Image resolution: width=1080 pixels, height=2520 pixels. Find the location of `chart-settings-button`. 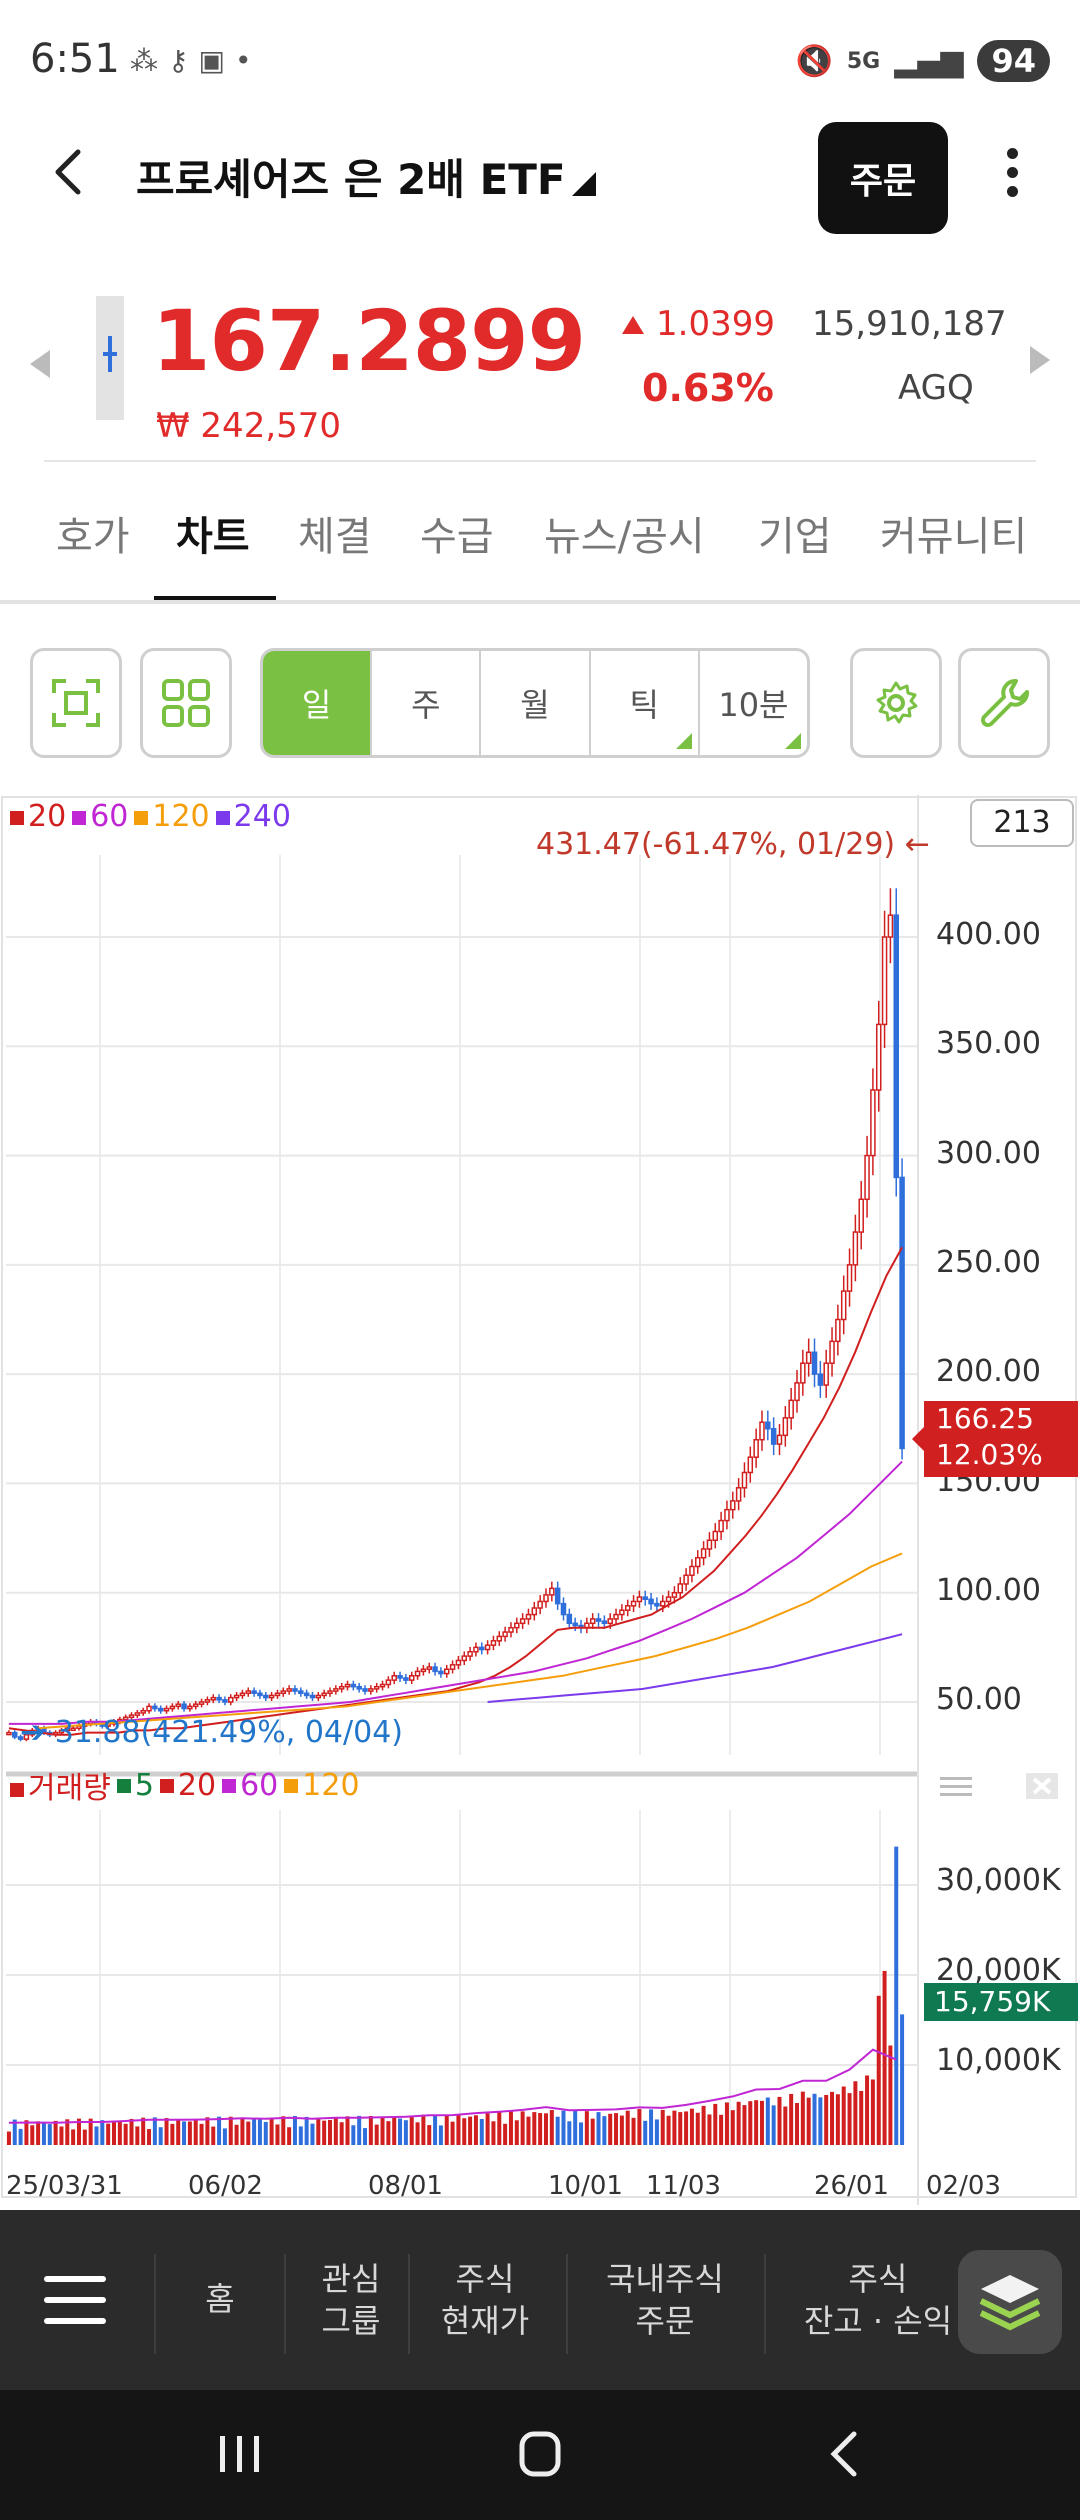

chart-settings-button is located at coordinates (896, 703).